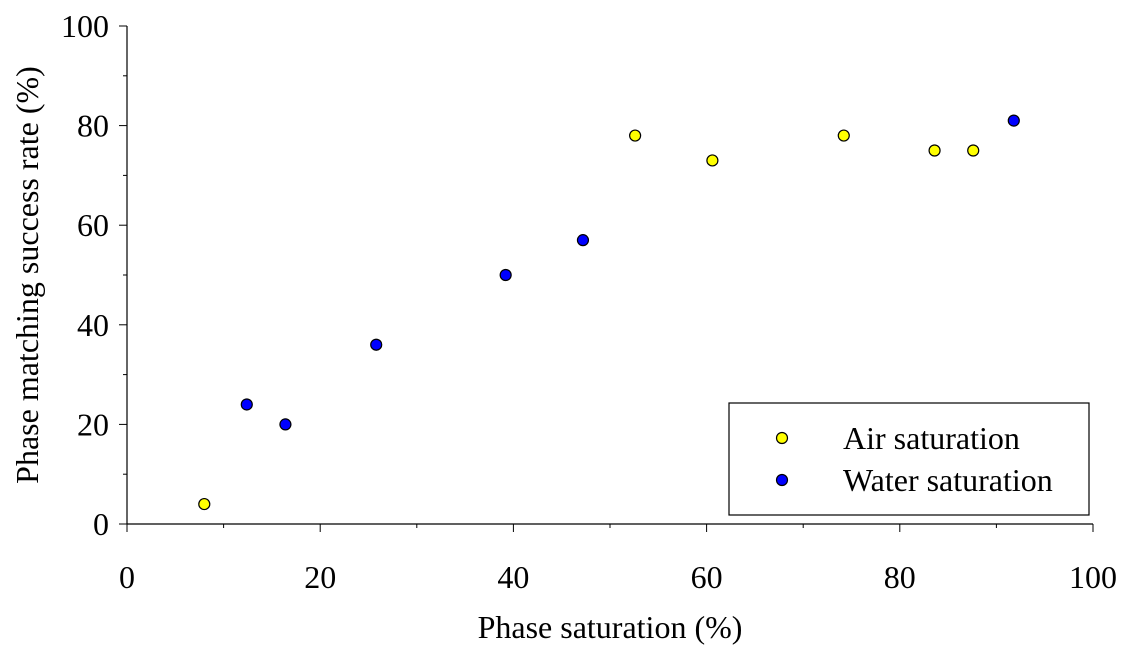 The height and width of the screenshot is (646, 1128). I want to click on x-tick-label: 40, so click(513, 577).